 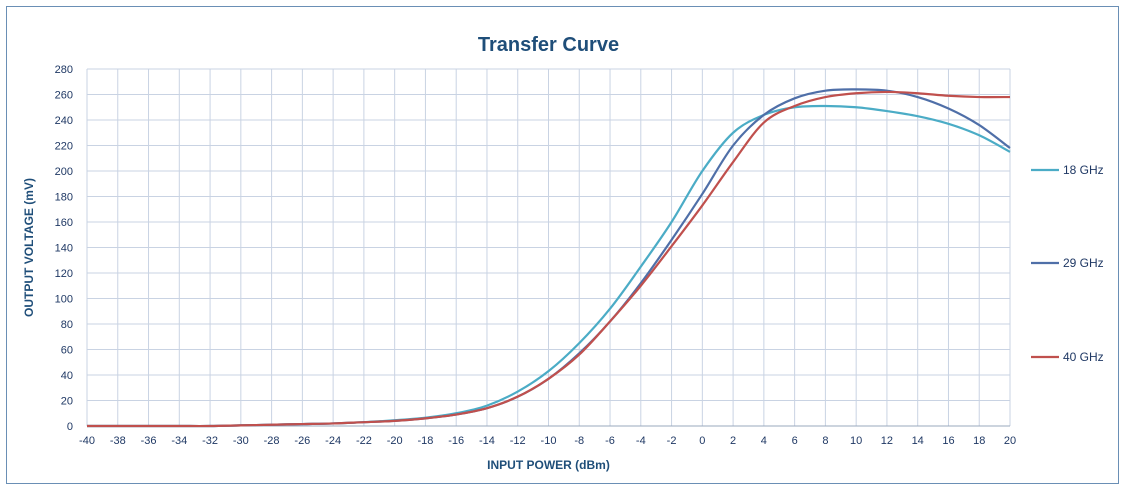 I want to click on x-tick-label: -24, so click(x=333, y=441).